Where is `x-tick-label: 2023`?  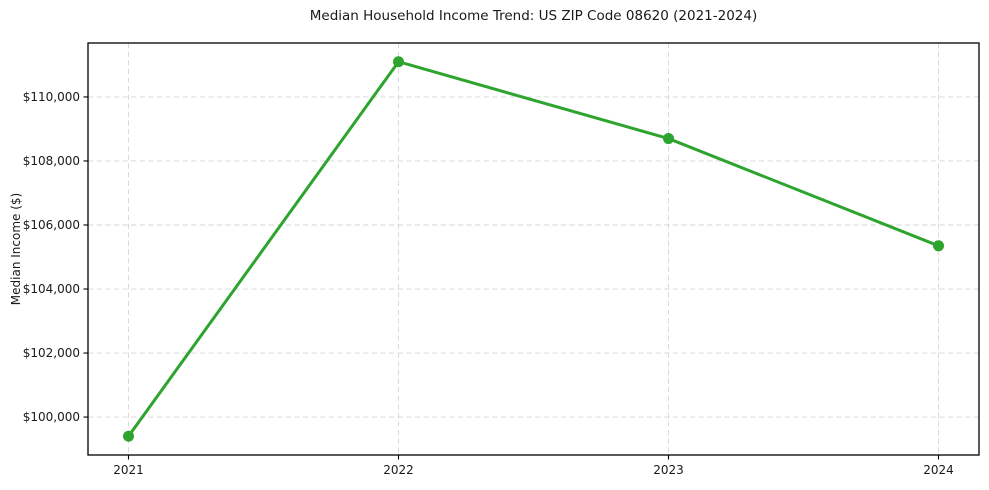 x-tick-label: 2023 is located at coordinates (668, 470).